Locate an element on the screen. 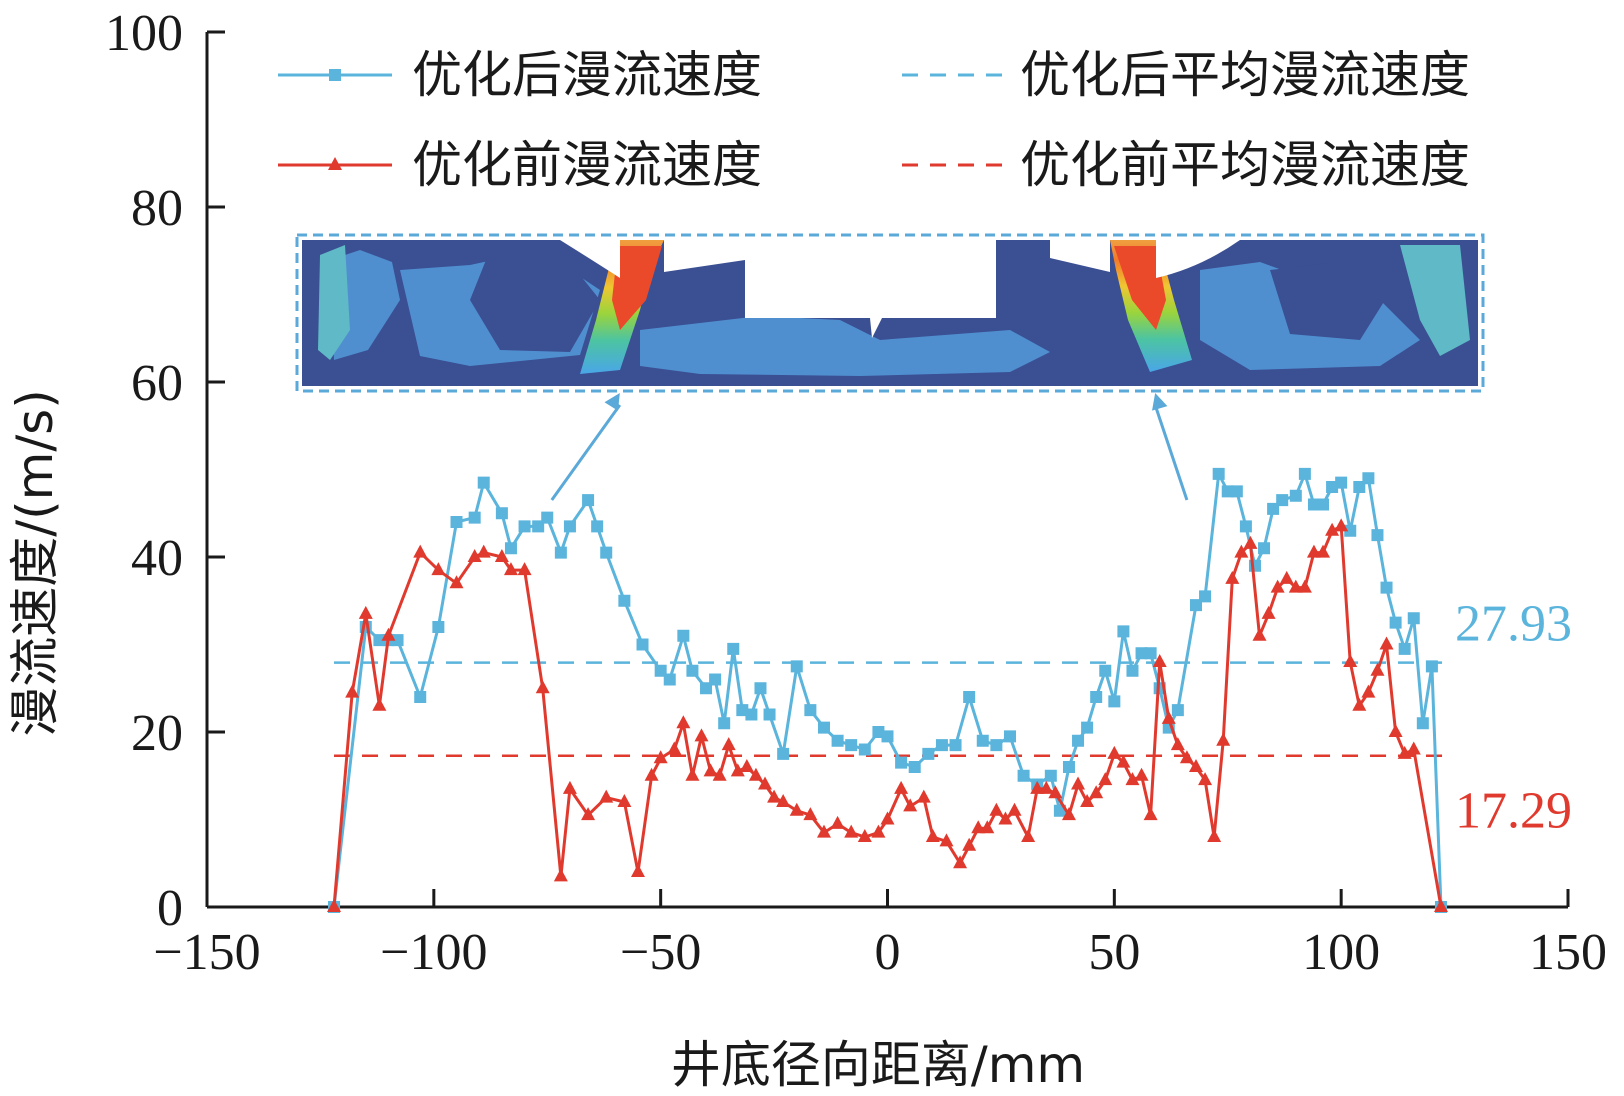 The width and height of the screenshot is (1624, 1096). y-tick-label: 40 is located at coordinates (157, 558).